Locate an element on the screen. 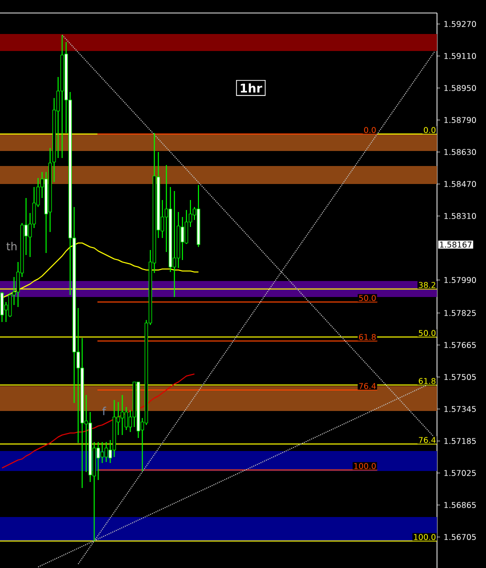 The height and width of the screenshot is (568, 486). annotation: 1hr is located at coordinates (251, 87).